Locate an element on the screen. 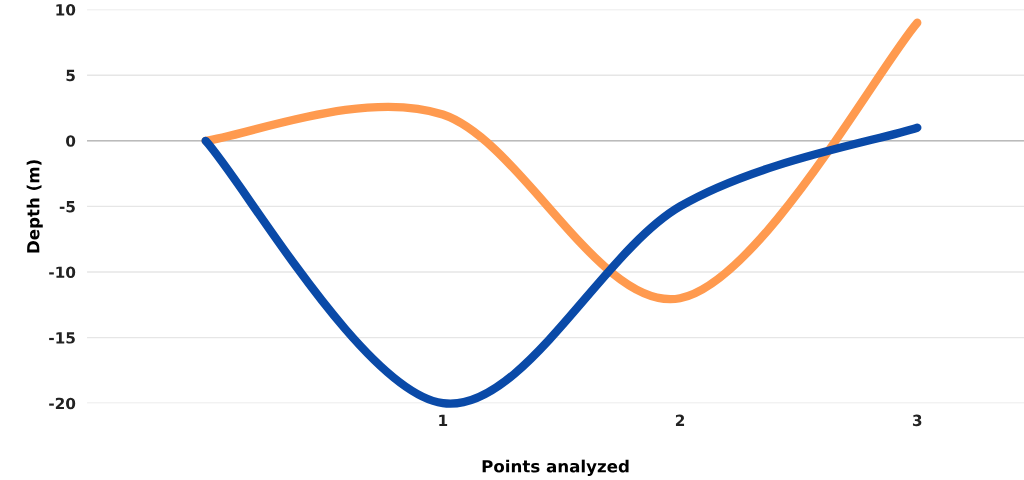  x-axis-title: Points analyzed is located at coordinates (555, 467).